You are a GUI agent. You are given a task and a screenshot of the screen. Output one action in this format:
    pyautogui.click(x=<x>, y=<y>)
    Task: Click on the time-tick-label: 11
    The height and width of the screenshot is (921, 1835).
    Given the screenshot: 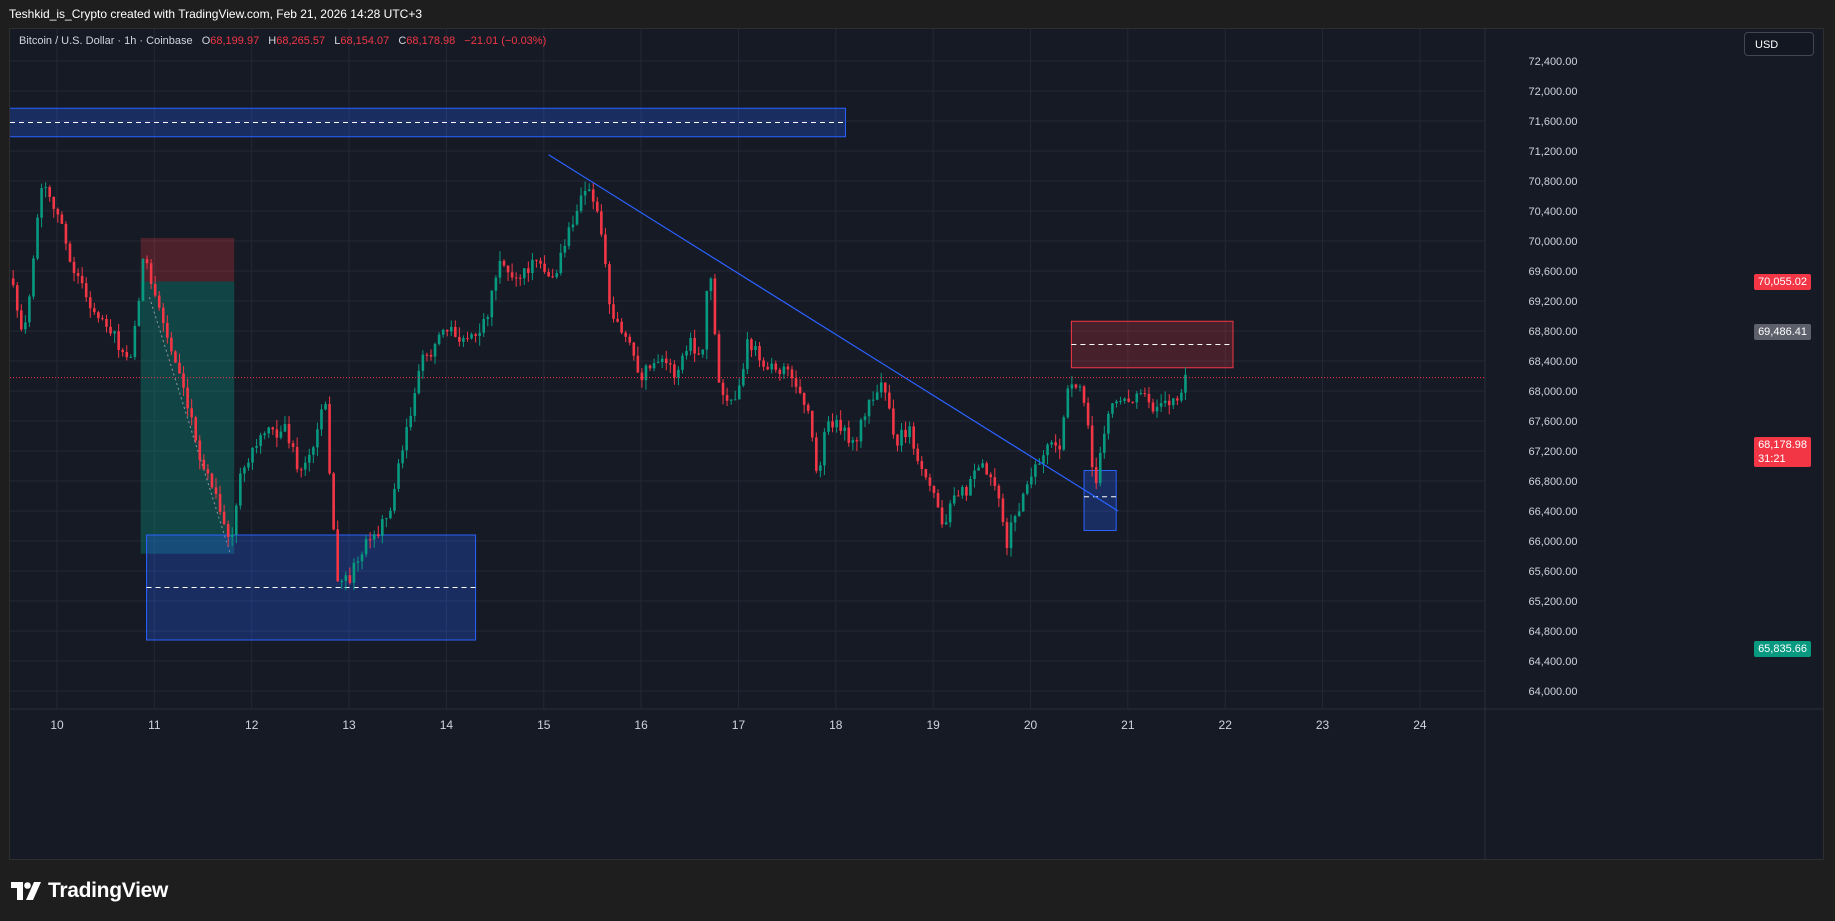 What is the action you would take?
    pyautogui.click(x=154, y=725)
    